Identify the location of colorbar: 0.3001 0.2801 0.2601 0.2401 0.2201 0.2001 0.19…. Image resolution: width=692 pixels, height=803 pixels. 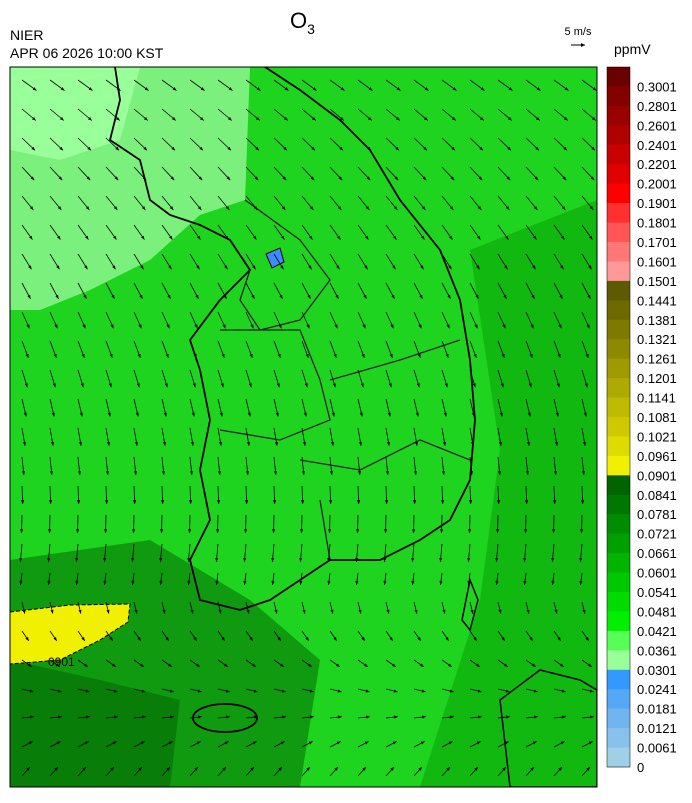
(642, 421).